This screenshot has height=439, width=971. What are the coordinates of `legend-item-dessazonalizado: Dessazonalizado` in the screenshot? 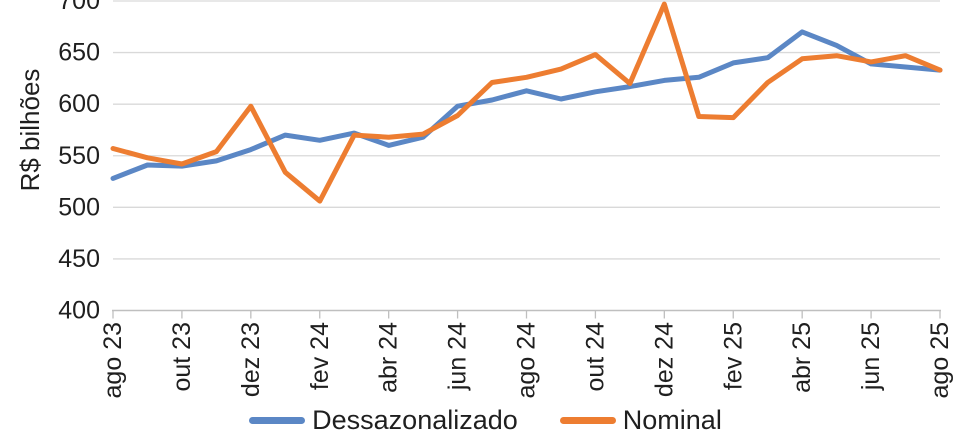 It's located at (383, 420).